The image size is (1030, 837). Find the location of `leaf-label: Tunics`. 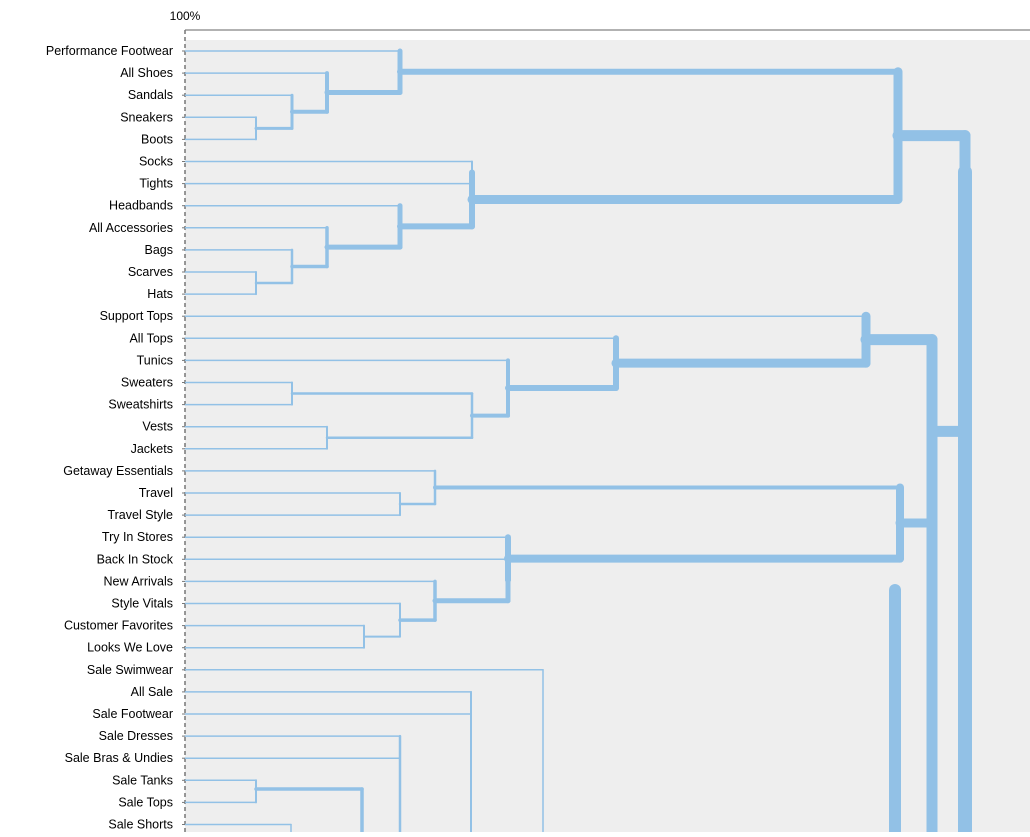

leaf-label: Tunics is located at coordinates (155, 360).